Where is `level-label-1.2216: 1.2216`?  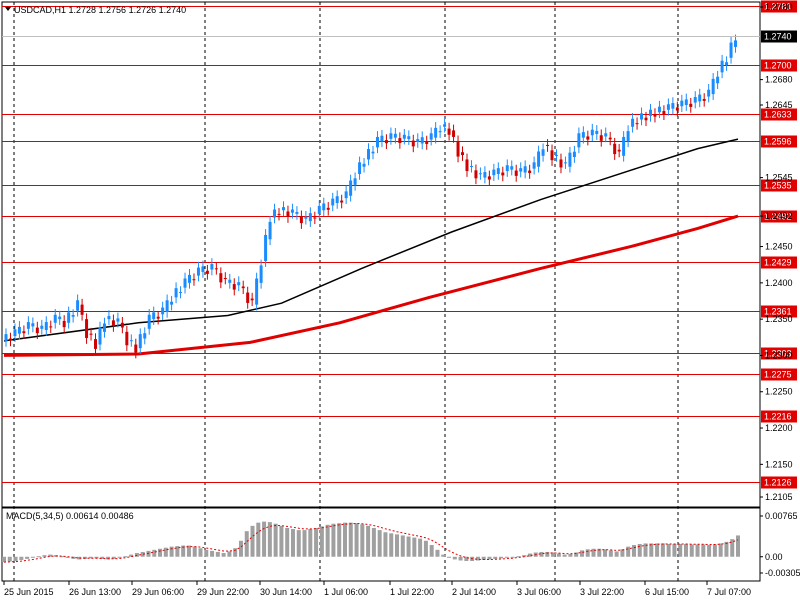
level-label-1.2216: 1.2216 is located at coordinates (778, 417).